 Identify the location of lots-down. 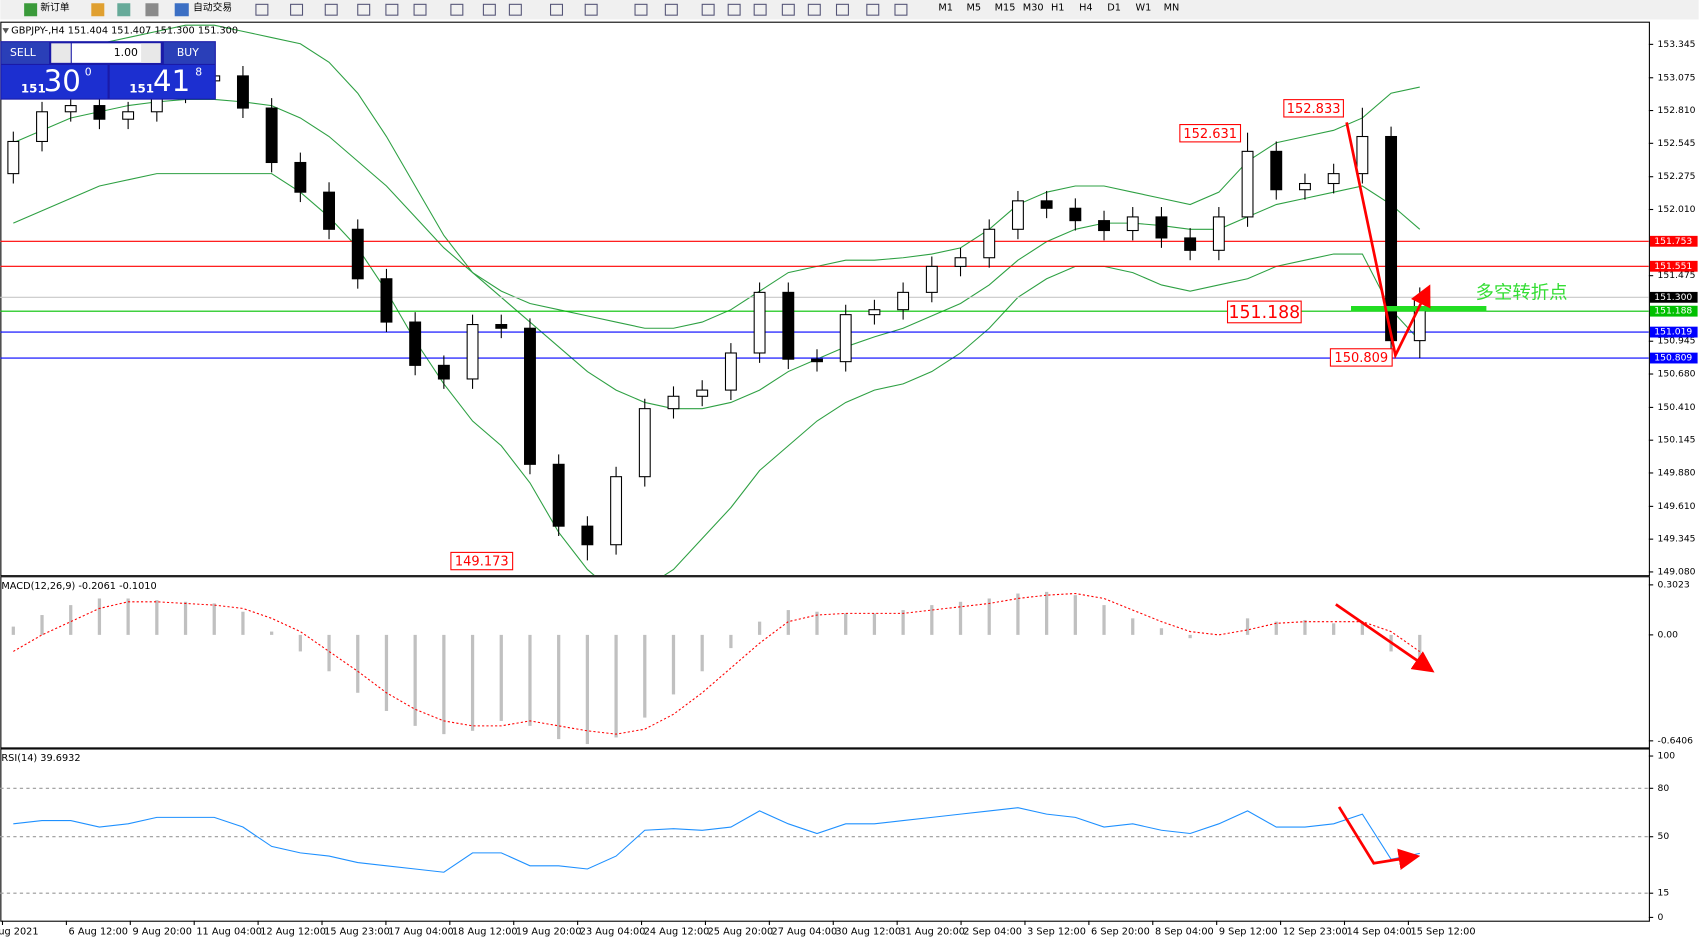
(61, 53).